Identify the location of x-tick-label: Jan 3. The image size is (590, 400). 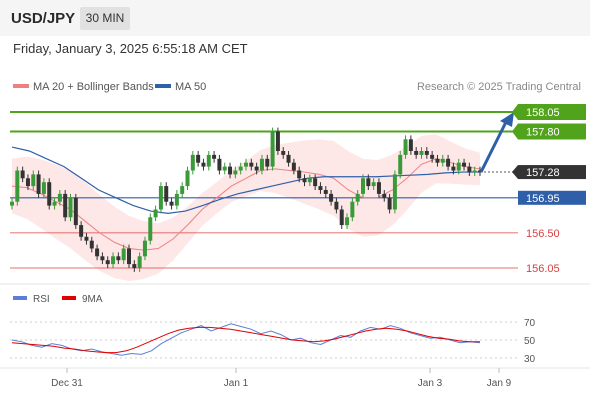
(430, 383).